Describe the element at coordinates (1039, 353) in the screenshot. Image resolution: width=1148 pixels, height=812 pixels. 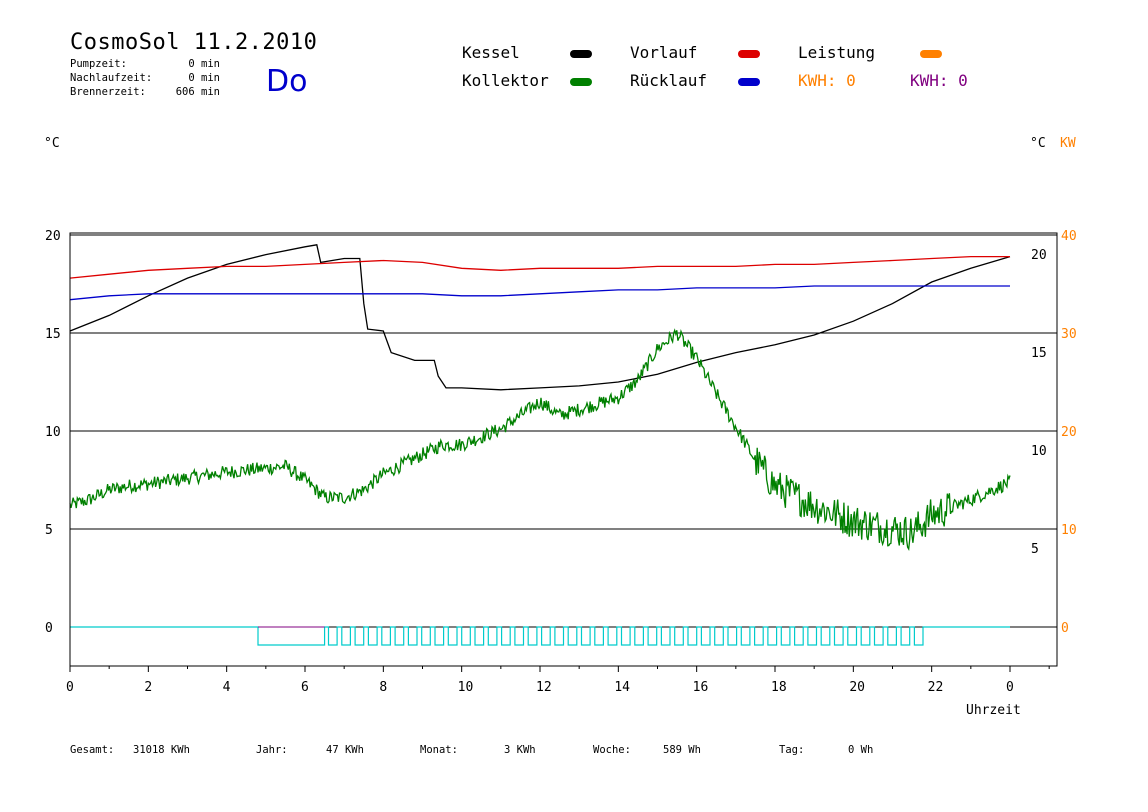
I see `y-tick-label-right: 15` at that location.